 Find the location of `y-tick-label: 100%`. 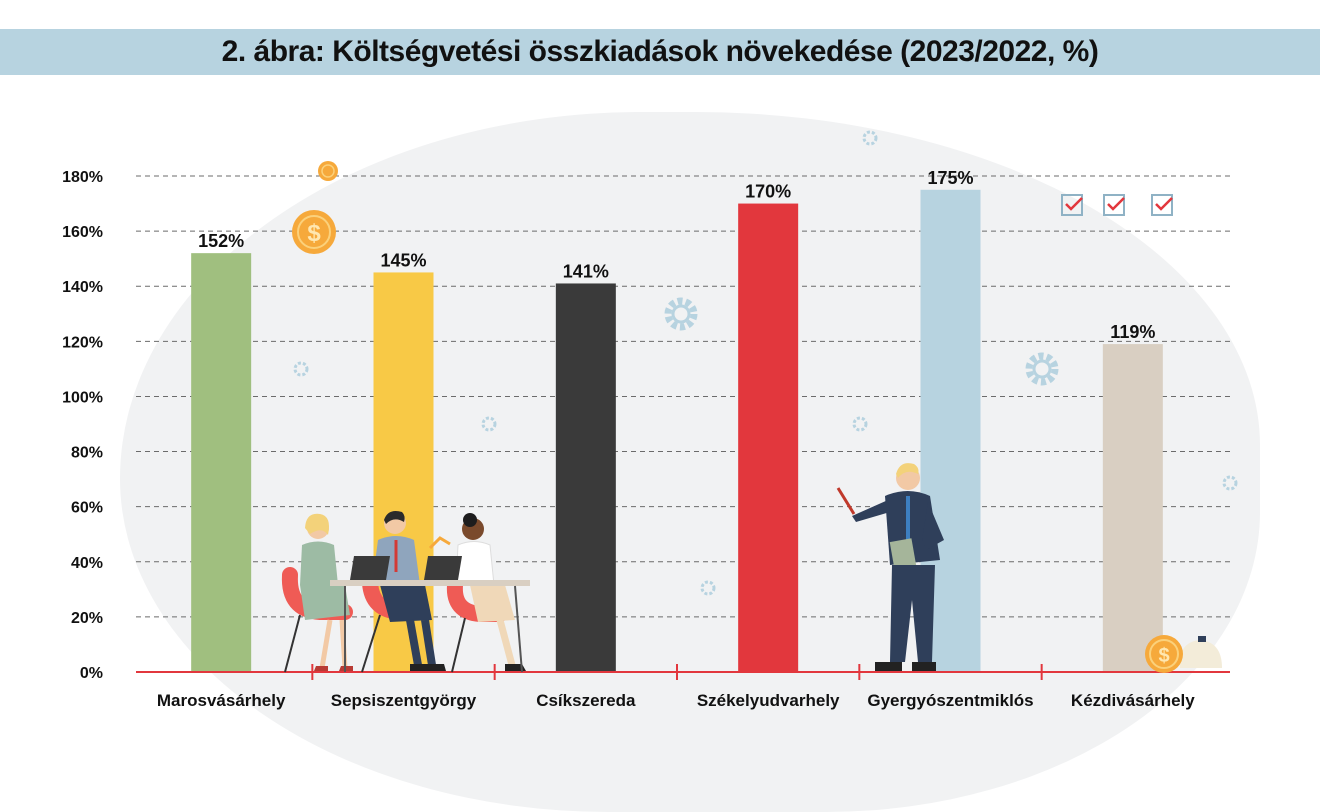

y-tick-label: 100% is located at coordinates (82, 397).